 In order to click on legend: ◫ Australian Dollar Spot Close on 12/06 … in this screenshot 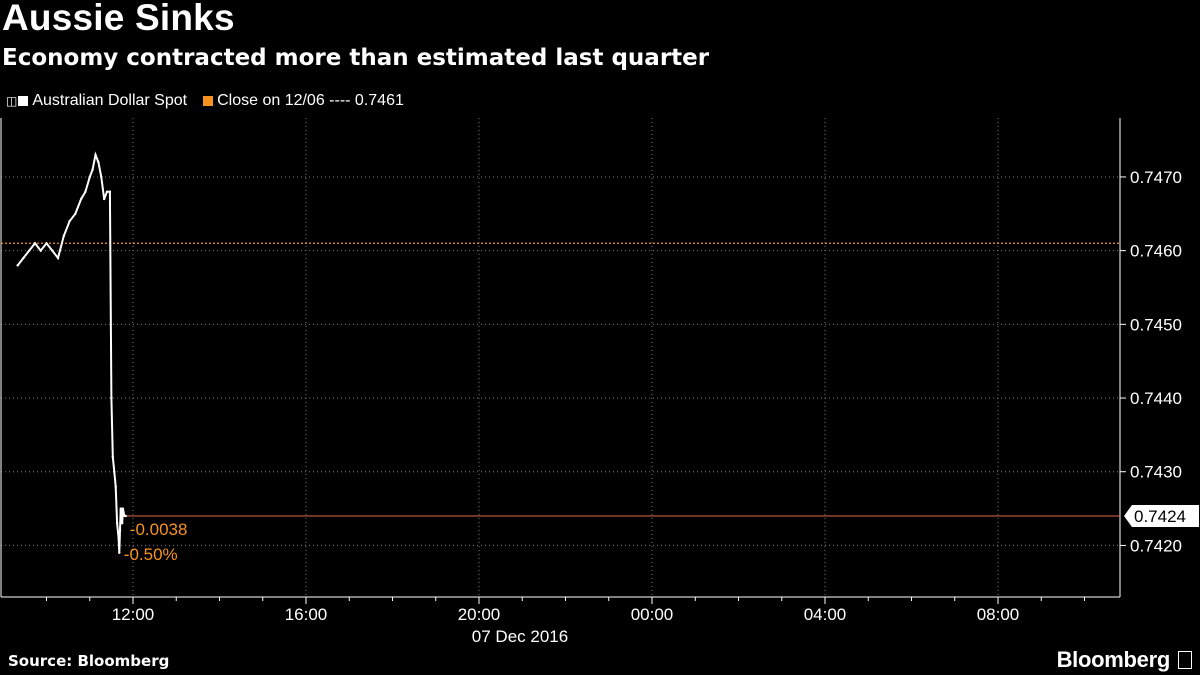, I will do `click(213, 101)`.